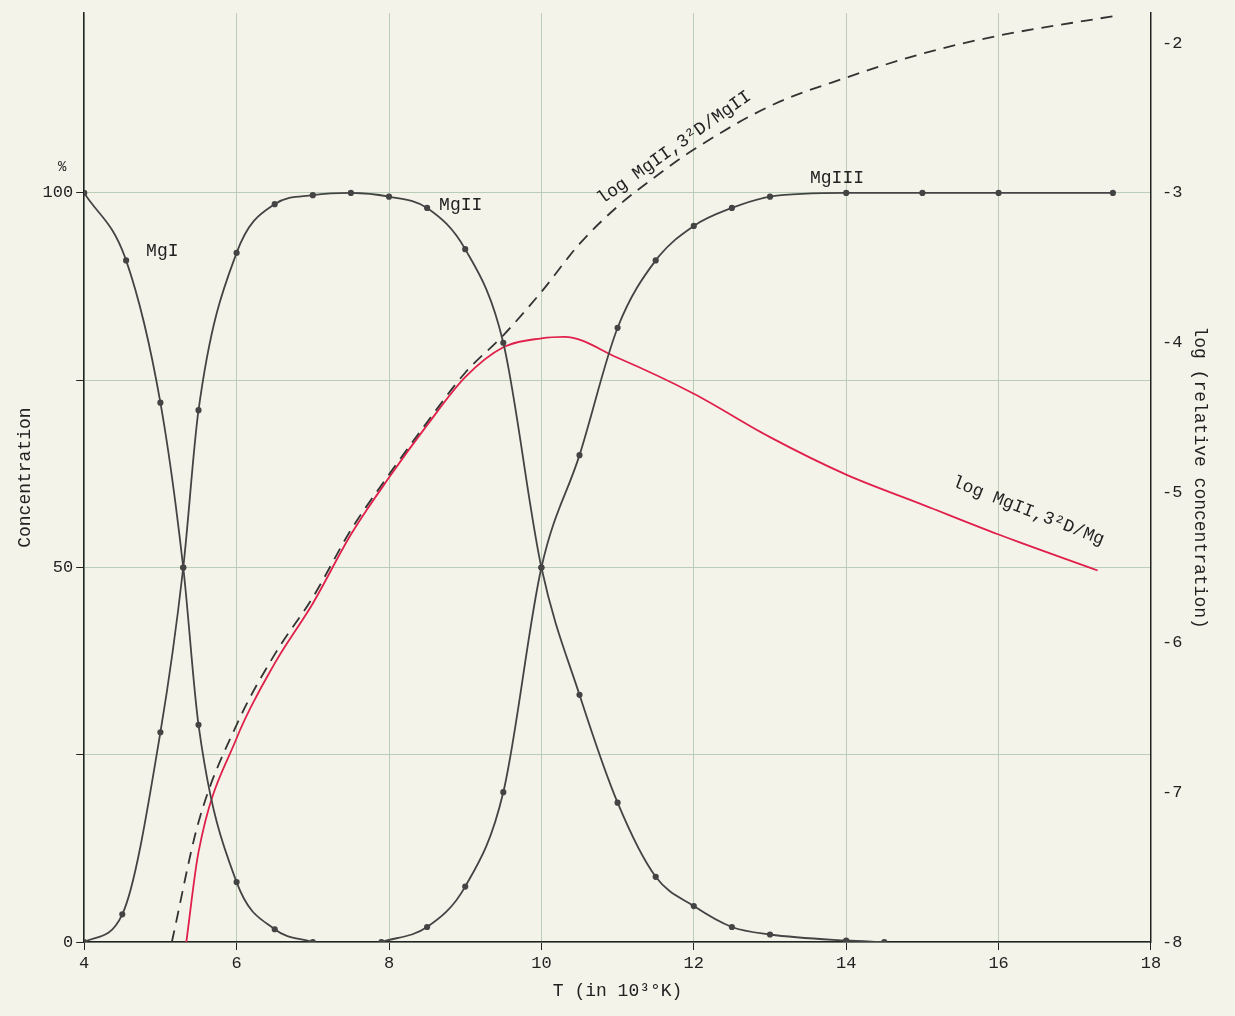 This screenshot has height=1016, width=1235. I want to click on x-axis-title: T (in 10³°K), so click(617, 990).